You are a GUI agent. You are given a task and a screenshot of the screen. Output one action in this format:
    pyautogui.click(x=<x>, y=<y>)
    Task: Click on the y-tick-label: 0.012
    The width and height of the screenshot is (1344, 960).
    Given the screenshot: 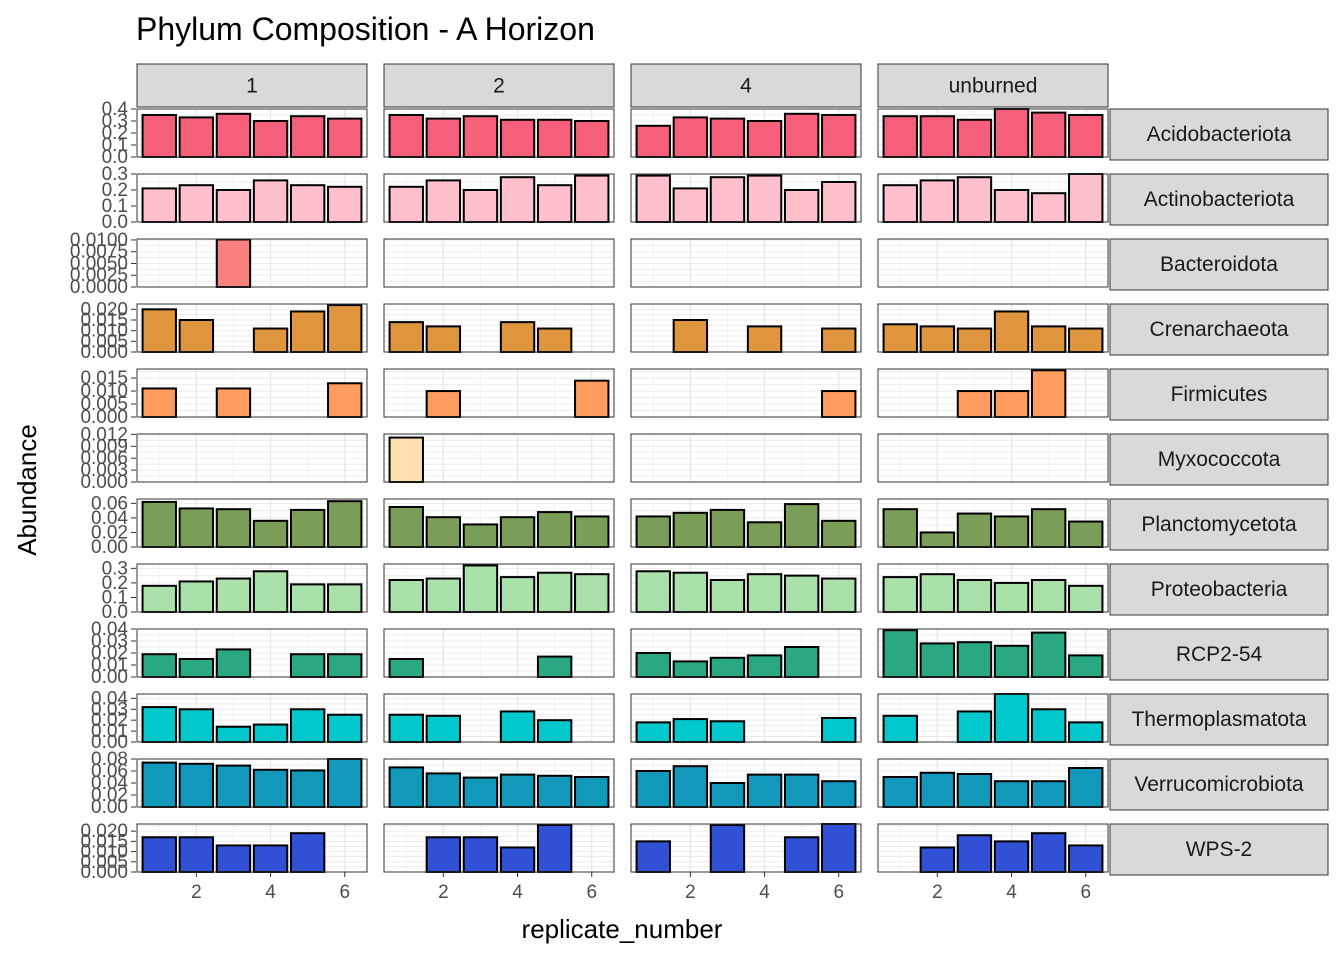 What is the action you would take?
    pyautogui.click(x=104, y=434)
    